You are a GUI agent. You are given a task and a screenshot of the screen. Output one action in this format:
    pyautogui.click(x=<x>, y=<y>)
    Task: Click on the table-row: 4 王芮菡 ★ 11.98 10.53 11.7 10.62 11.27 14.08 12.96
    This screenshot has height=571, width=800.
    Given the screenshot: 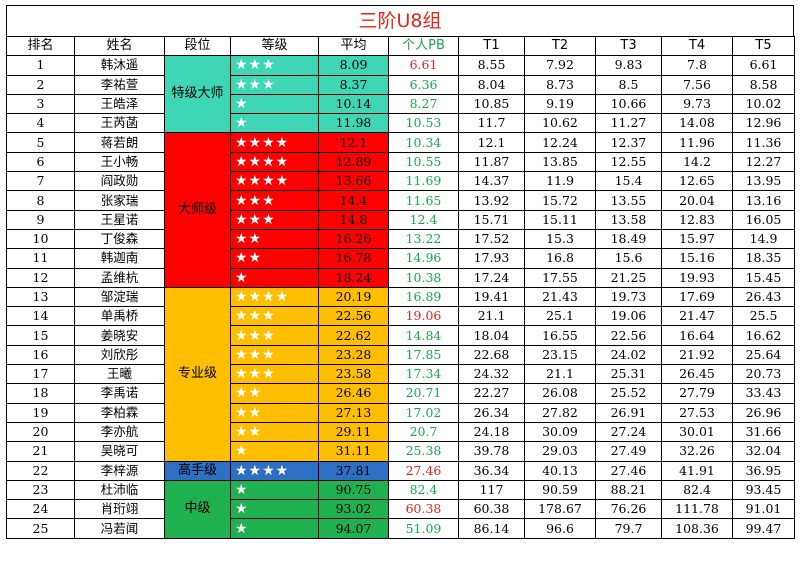 What is the action you would take?
    pyautogui.click(x=400, y=123)
    